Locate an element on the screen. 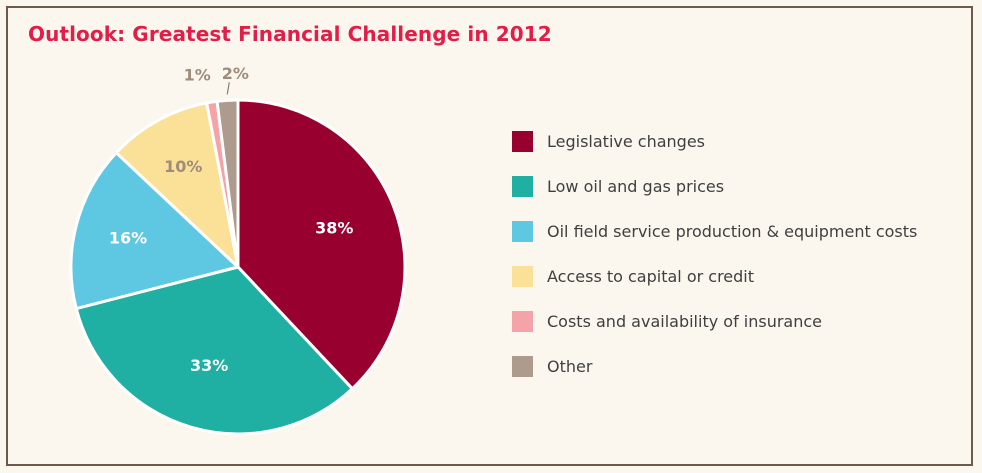 The image size is (982, 473). data-label-costs-and-availability-of-insurance: 1% is located at coordinates (197, 75).